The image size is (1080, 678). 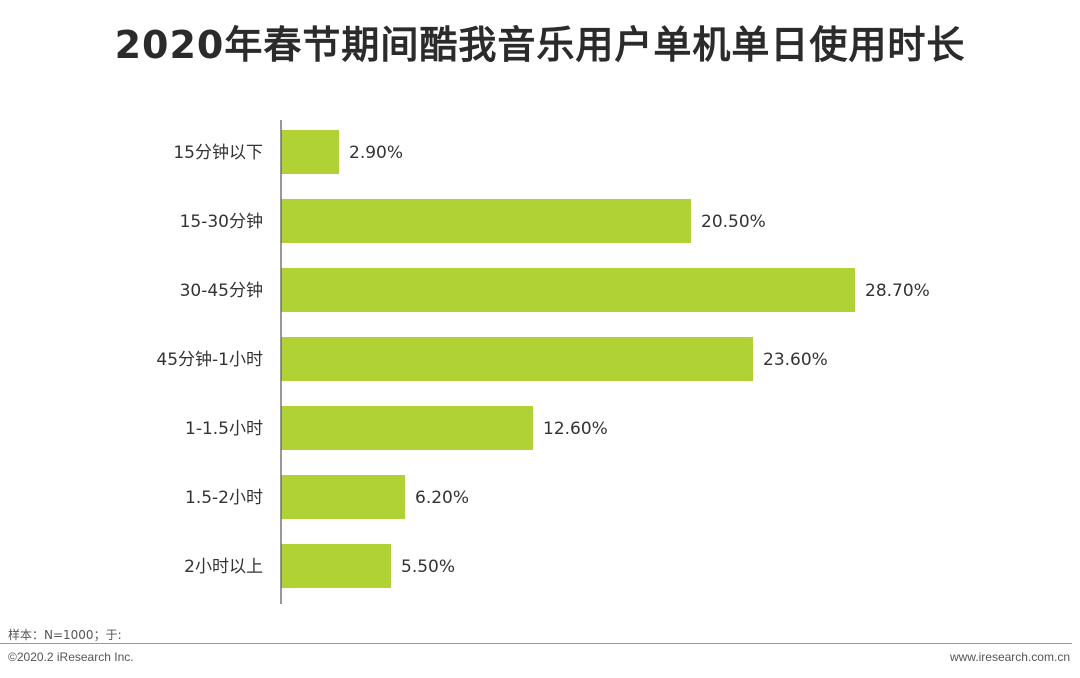 I want to click on category-label: 1.5-2小时, so click(x=224, y=498).